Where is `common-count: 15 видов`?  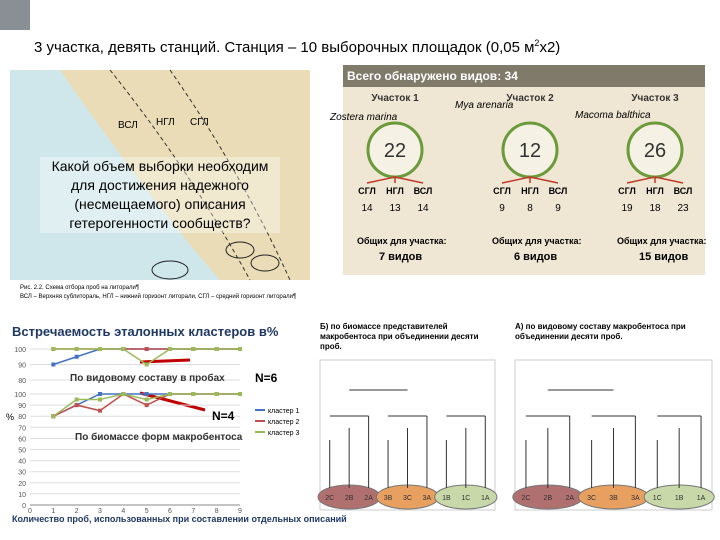 common-count: 15 видов is located at coordinates (664, 257).